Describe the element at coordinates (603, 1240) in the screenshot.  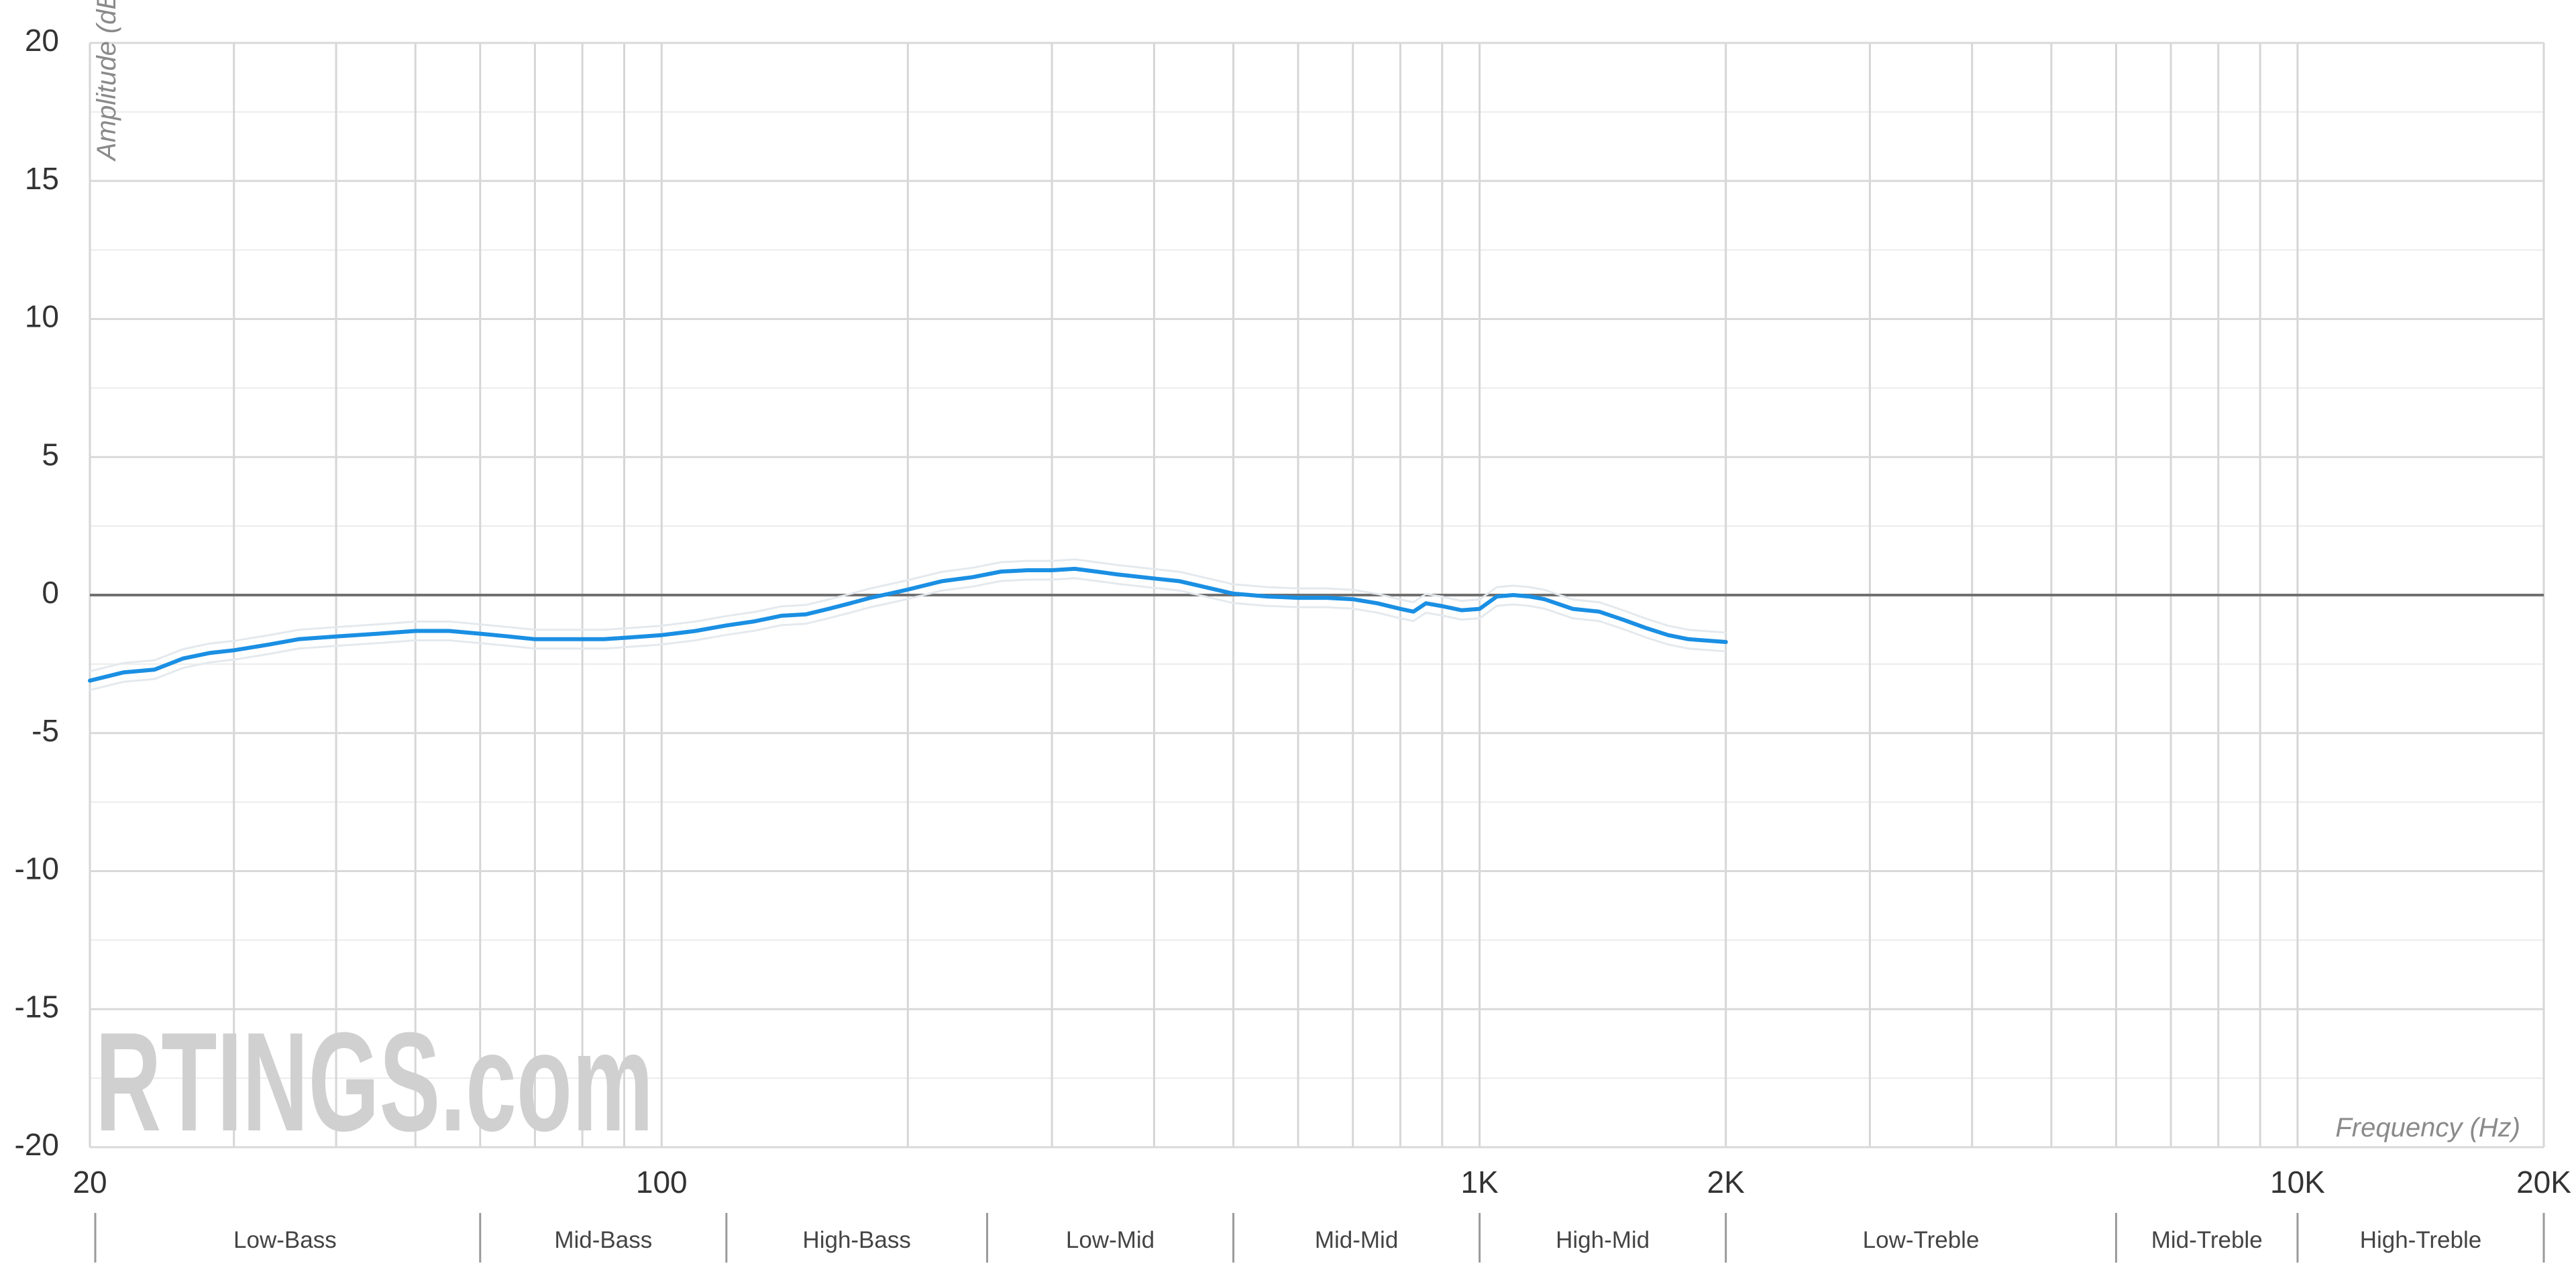
I see `band-label: Mid-Bass` at that location.